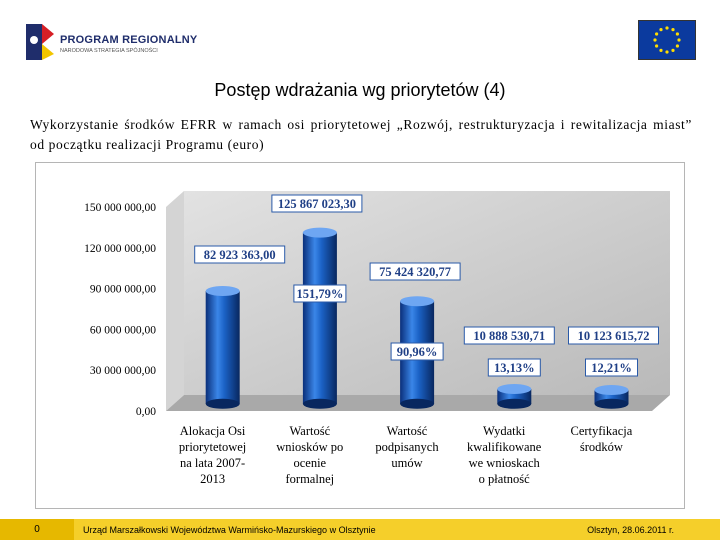 This screenshot has width=720, height=540. What do you see at coordinates (309, 463) in the screenshot?
I see `category-label: ocenie` at bounding box center [309, 463].